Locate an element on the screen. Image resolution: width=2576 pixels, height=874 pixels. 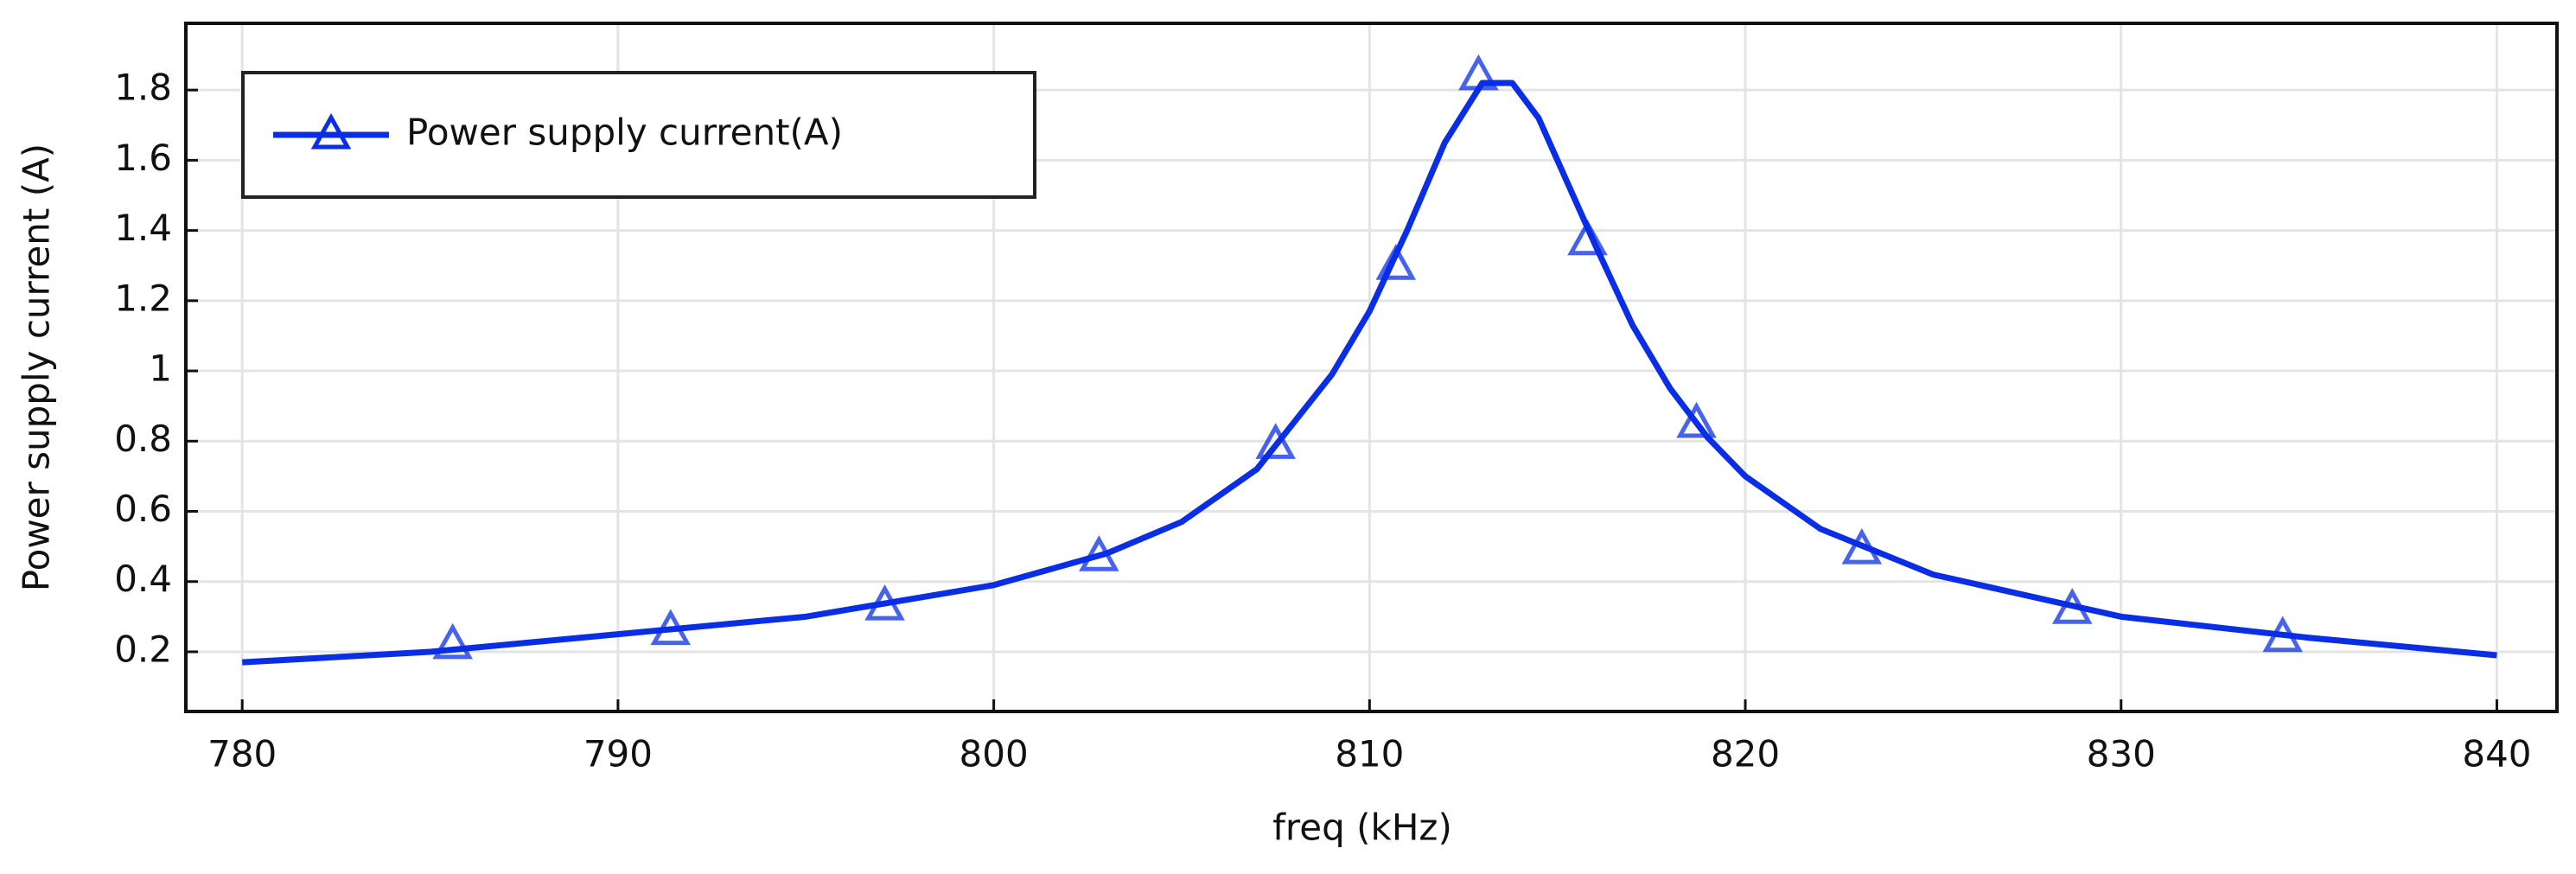
y-tick-label: 0.8 is located at coordinates (143, 439).